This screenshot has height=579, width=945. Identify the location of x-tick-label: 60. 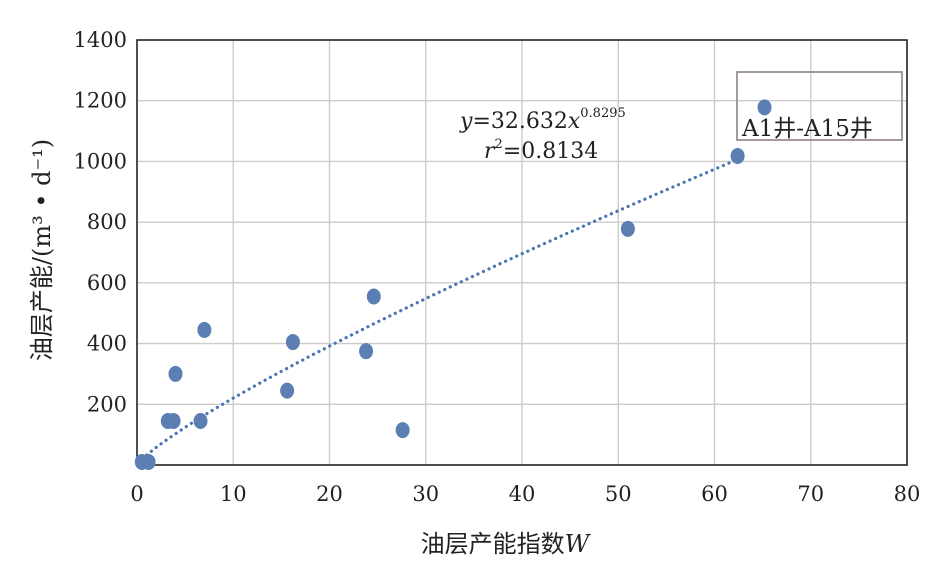
(714, 494).